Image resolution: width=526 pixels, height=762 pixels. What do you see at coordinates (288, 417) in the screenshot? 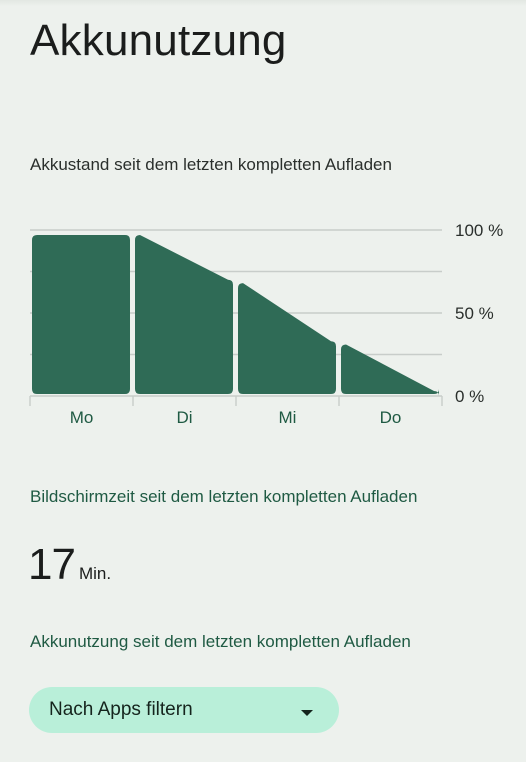
I see `x-tick-label: Mi` at bounding box center [288, 417].